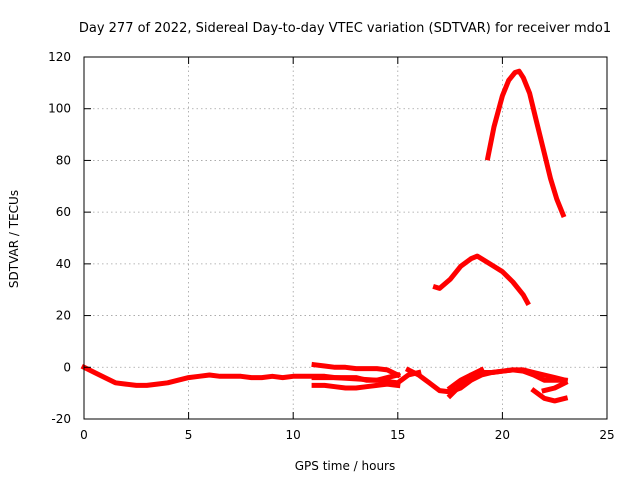  I want to click on y-tick-label: 0, so click(67, 367).